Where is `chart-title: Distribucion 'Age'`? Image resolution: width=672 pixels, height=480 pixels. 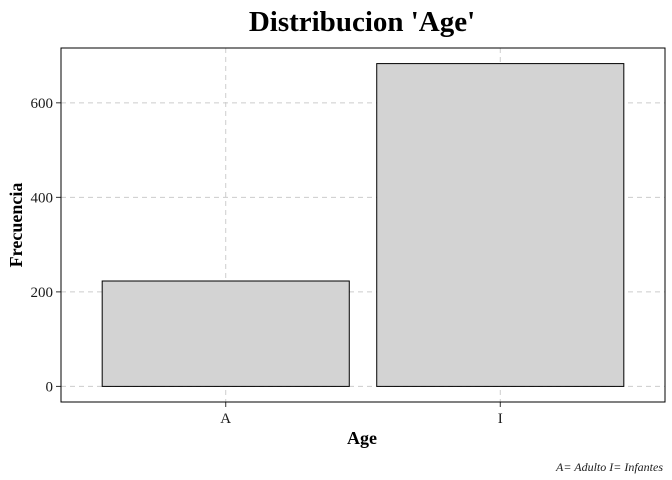 chart-title: Distribucion 'Age' is located at coordinates (362, 22).